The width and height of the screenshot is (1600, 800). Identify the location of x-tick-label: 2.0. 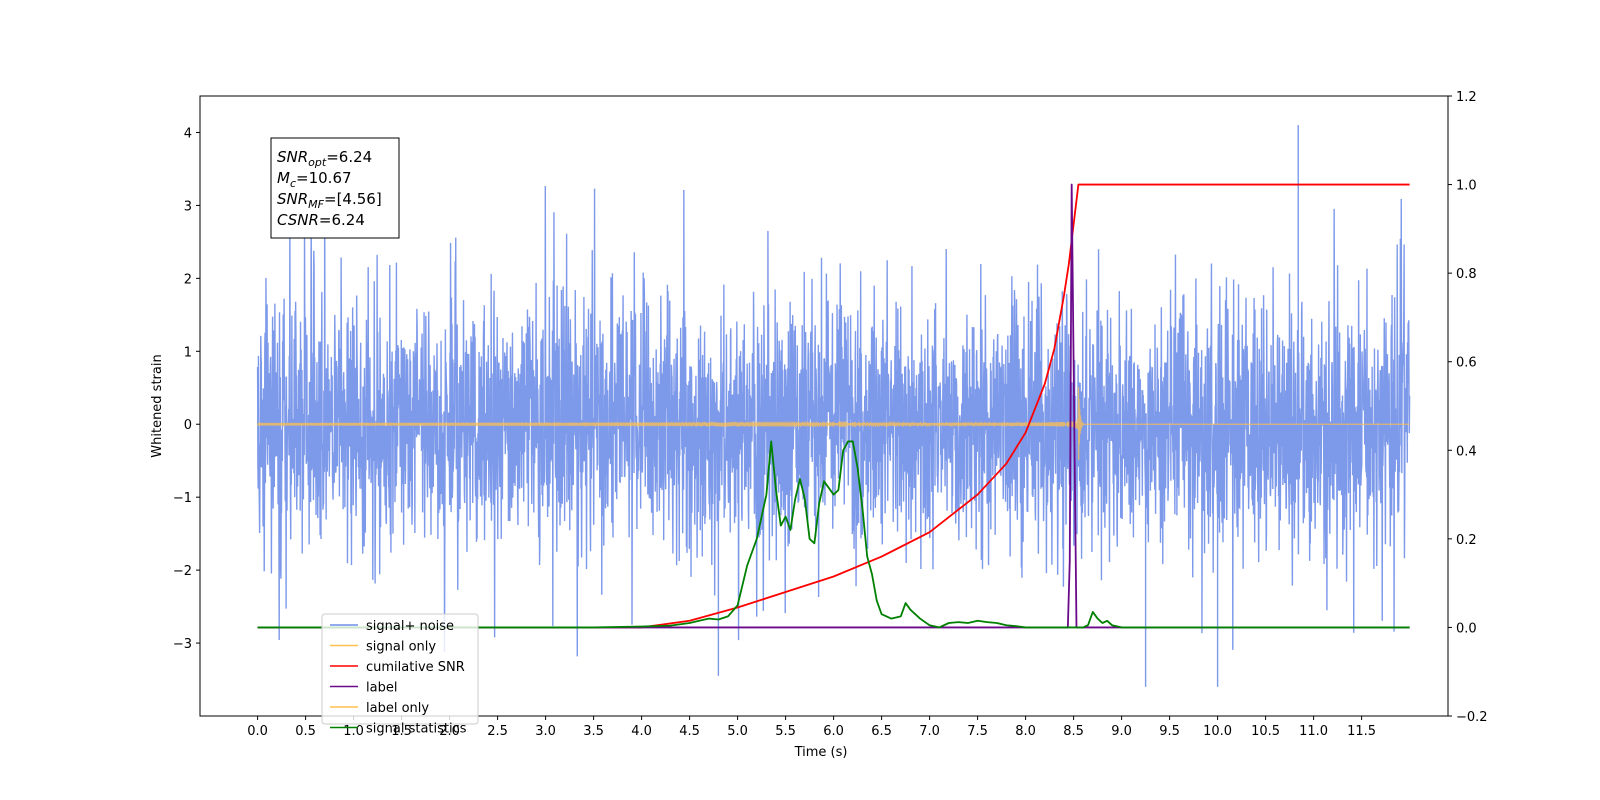
(449, 731).